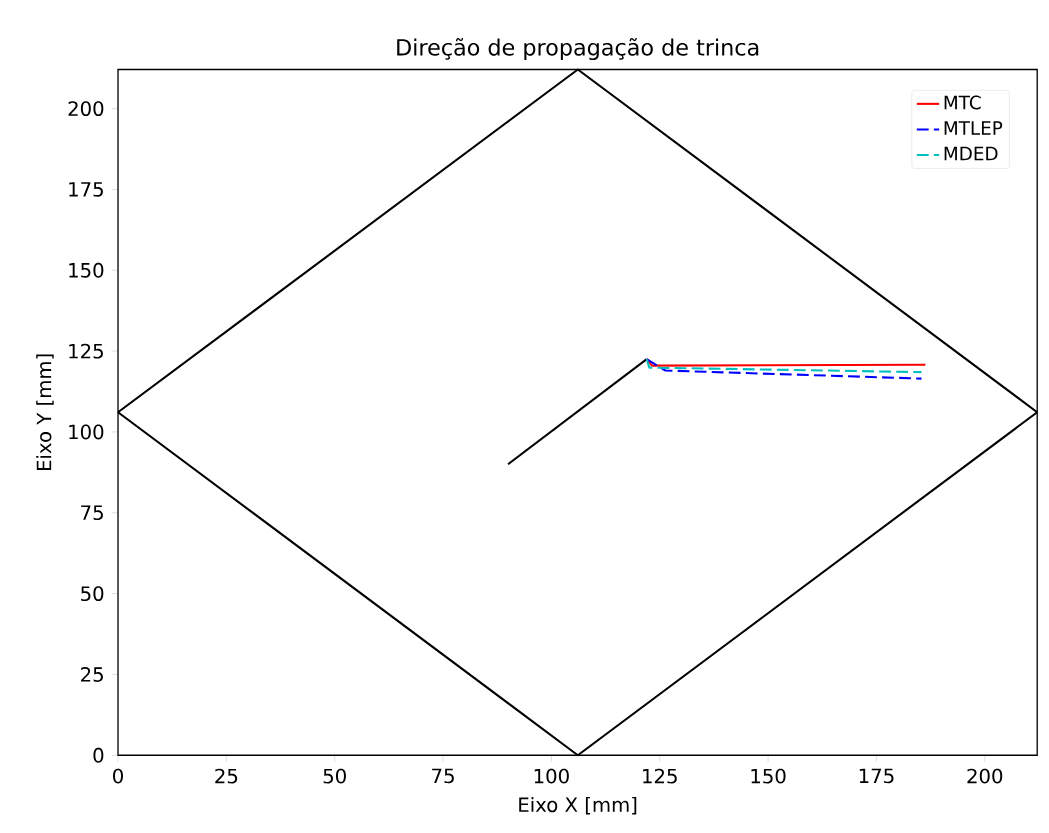  Describe the element at coordinates (443, 776) in the screenshot. I see `x-tick-label: 75` at that location.